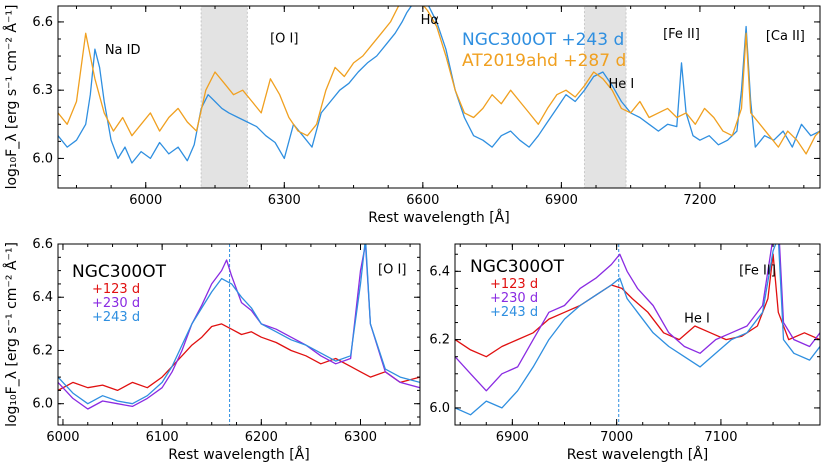  I want to click on series-line-243-d, so click(239, 324).